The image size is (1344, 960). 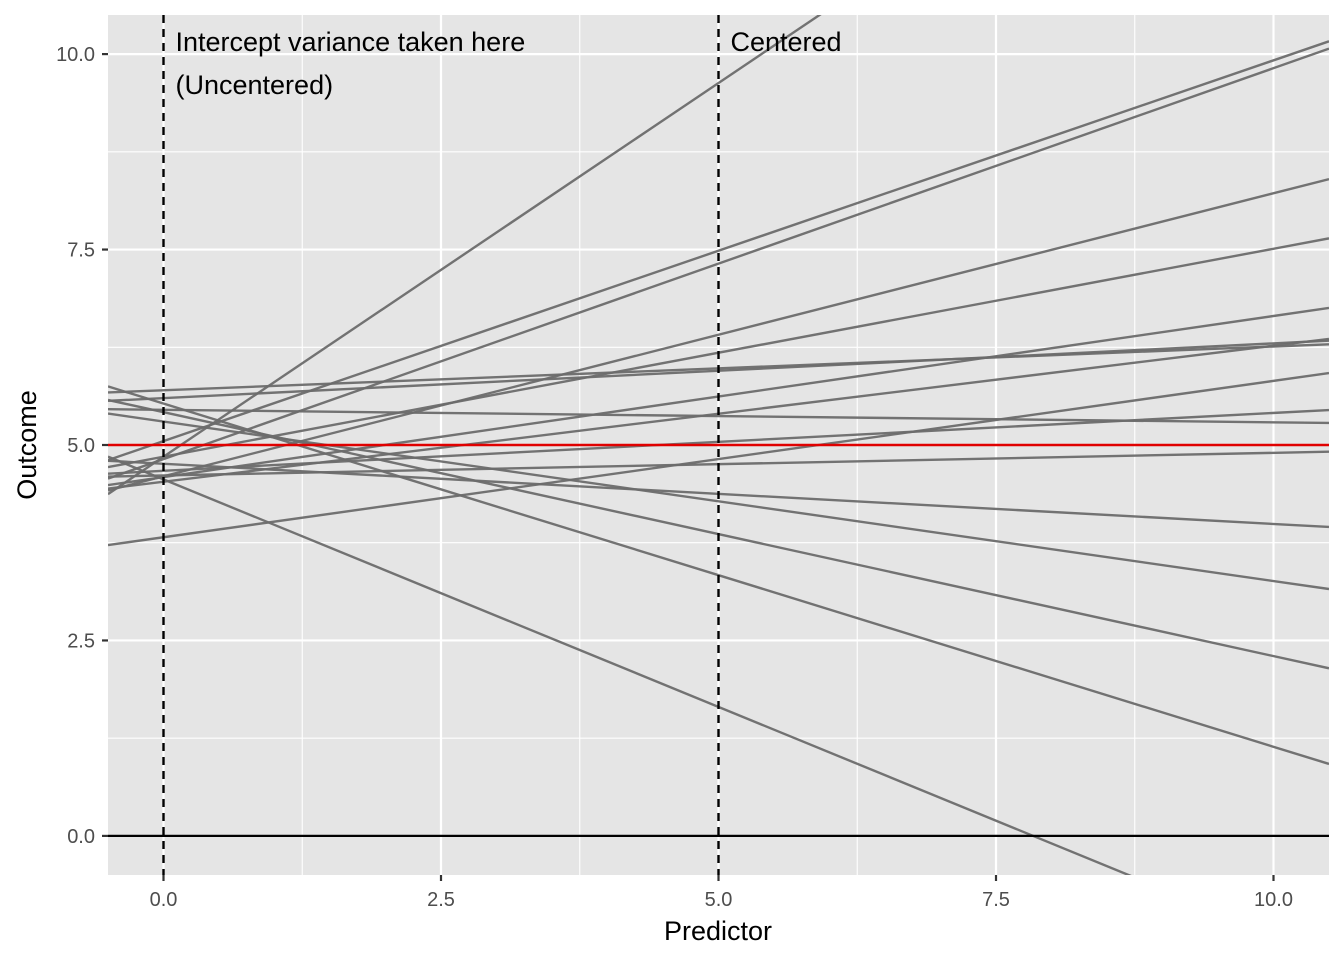 I want to click on y-tick-label: 10.0, so click(x=75, y=55).